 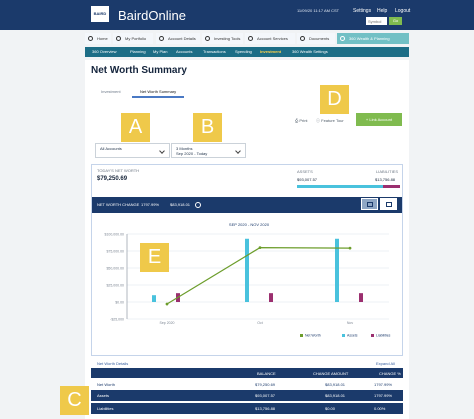 I want to click on chevron-down-icon, so click(x=162, y=151).